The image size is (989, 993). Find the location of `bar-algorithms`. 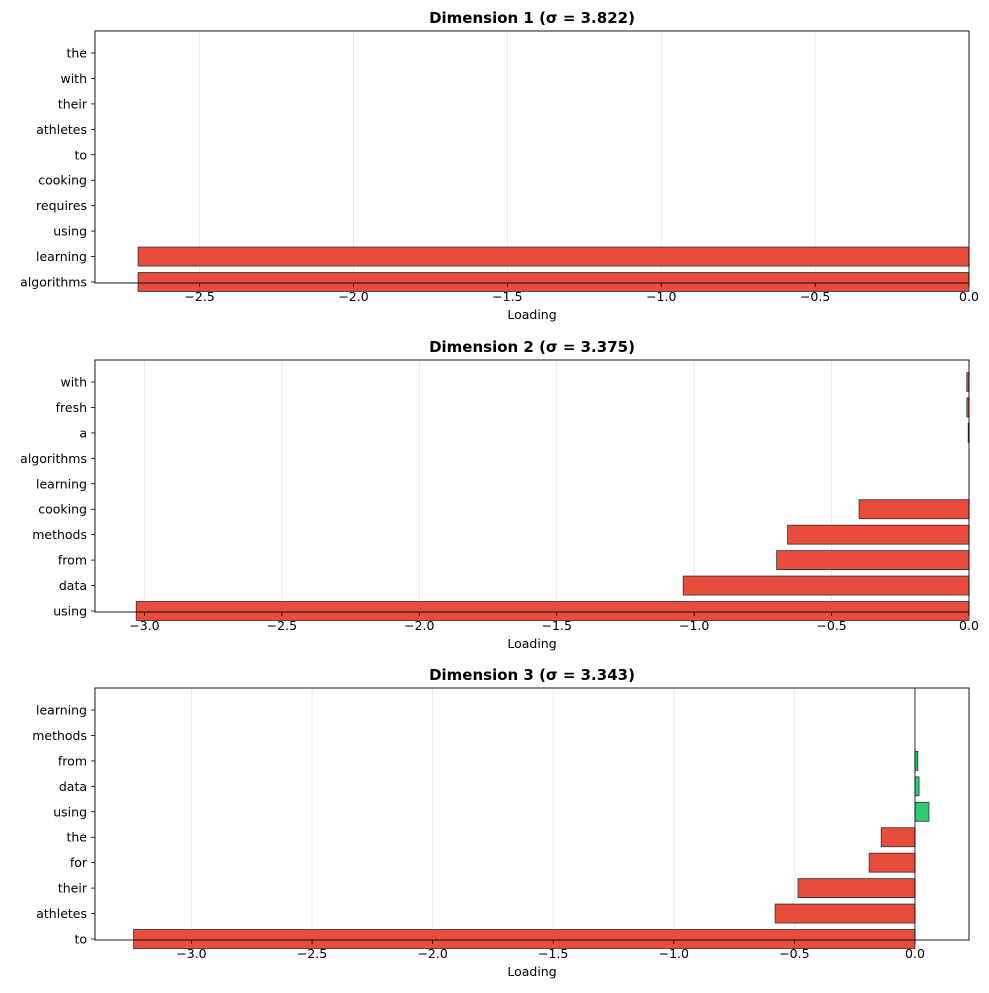

bar-algorithms is located at coordinates (553, 282).